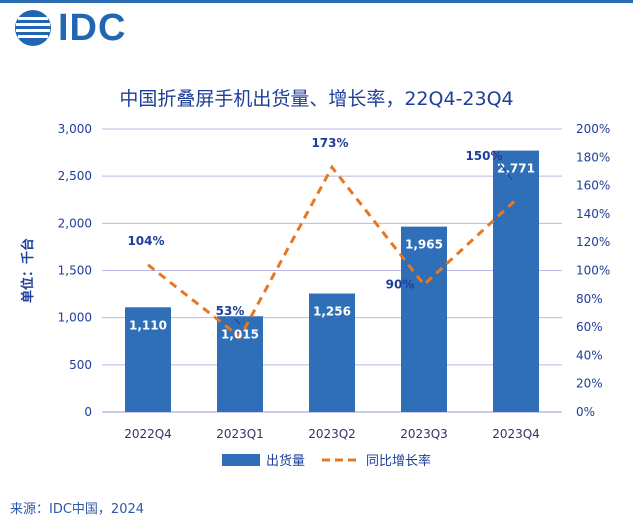  Describe the element at coordinates (332, 434) in the screenshot. I see `x-tick-label: 2023Q2` at that location.